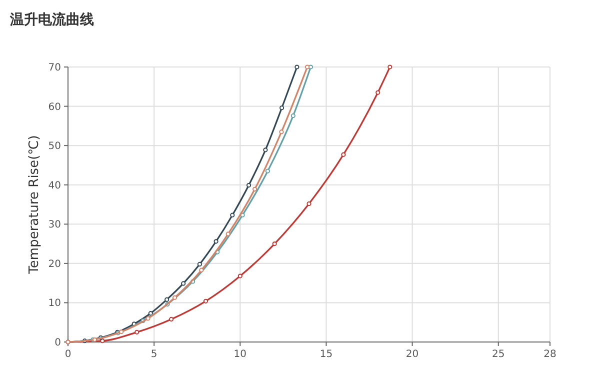 This screenshot has width=600, height=374. What do you see at coordinates (54, 264) in the screenshot?
I see `y-tick-label: 20` at bounding box center [54, 264].